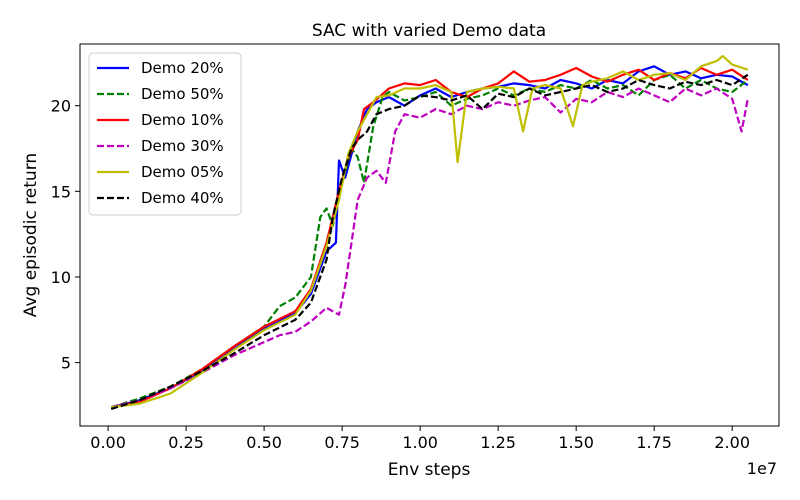 The width and height of the screenshot is (800, 500). Describe the element at coordinates (182, 198) in the screenshot. I see `legend-label-5: Demo 40%` at that location.